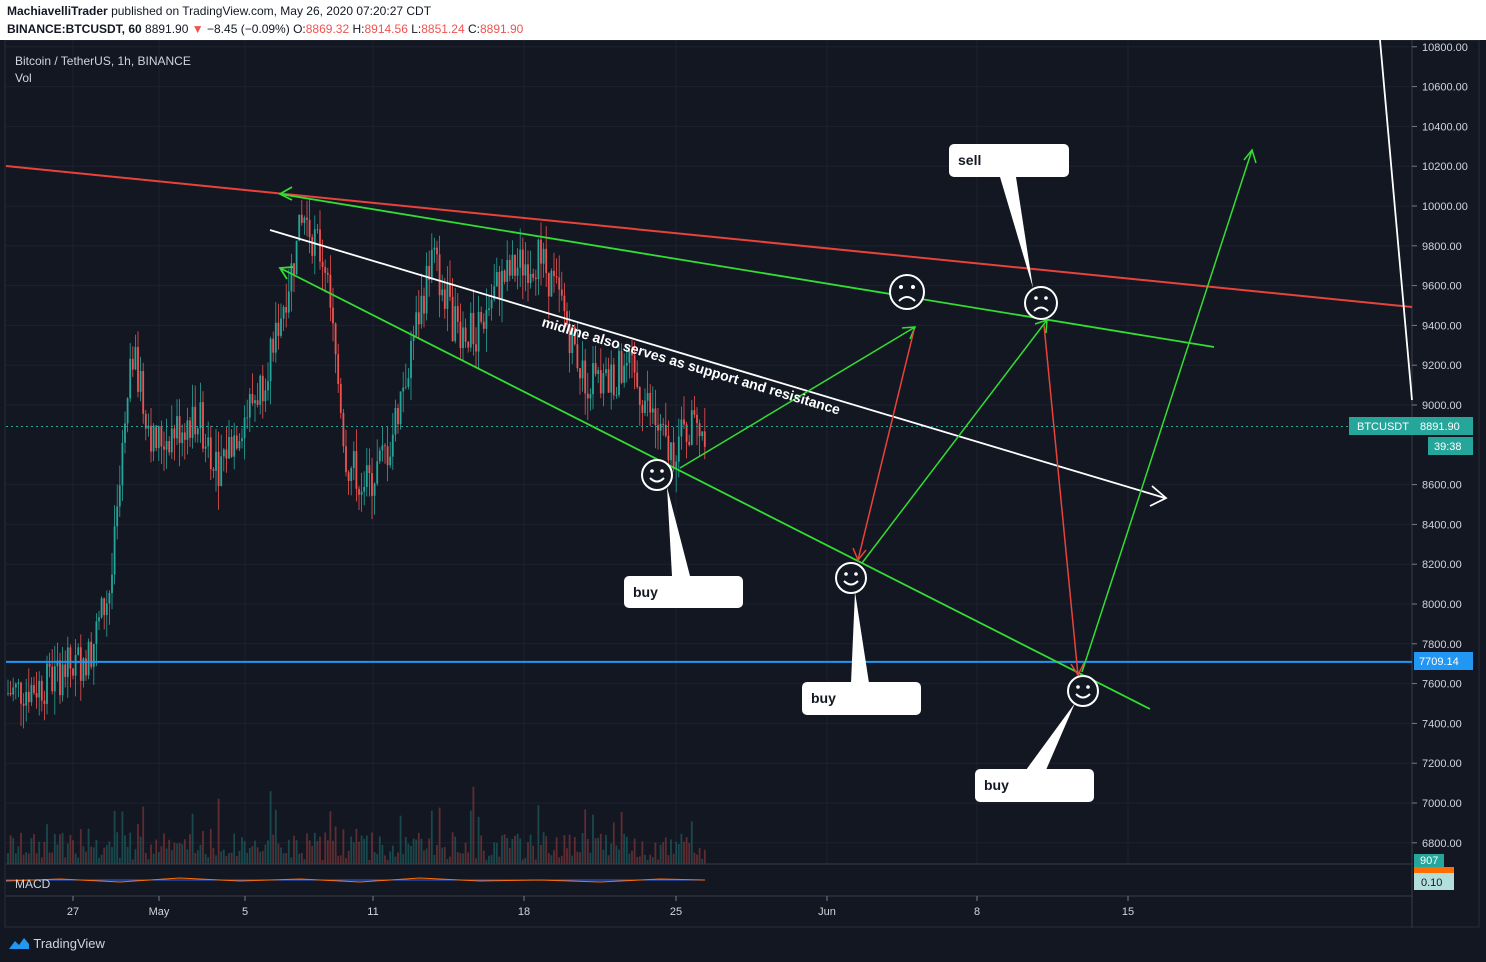  I want to click on close-label: C:, so click(473, 29).